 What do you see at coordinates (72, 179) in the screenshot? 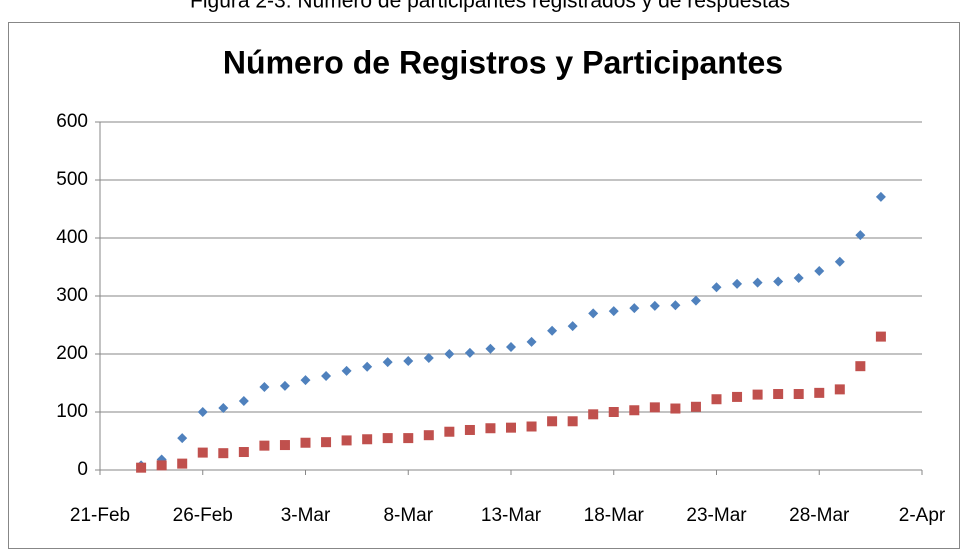
I see `y-tick-label: 500` at bounding box center [72, 179].